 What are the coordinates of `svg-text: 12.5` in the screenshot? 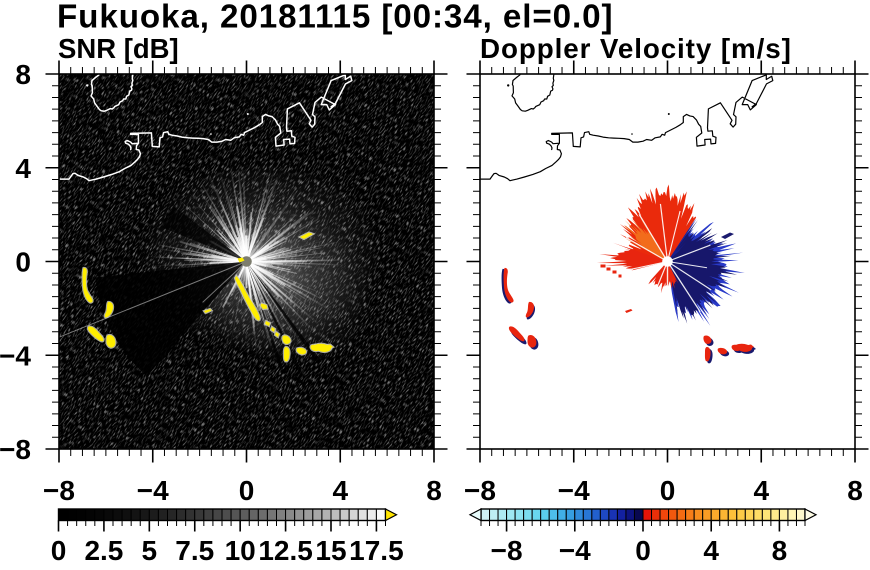 It's located at (285, 550).